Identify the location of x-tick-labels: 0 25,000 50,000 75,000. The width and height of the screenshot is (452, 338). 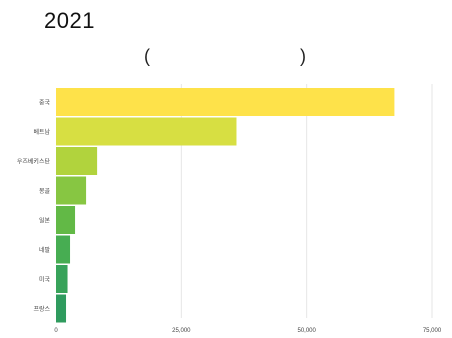
(248, 331).